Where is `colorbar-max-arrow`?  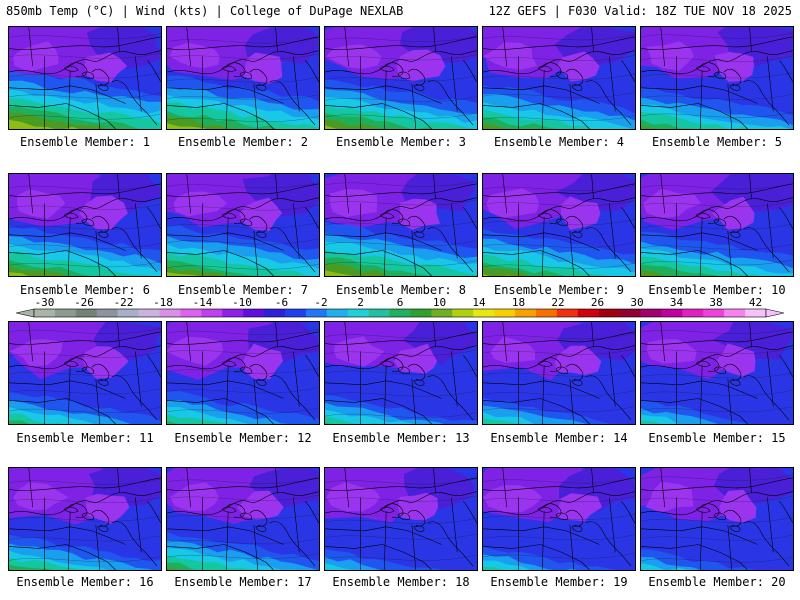
colorbar-max-arrow is located at coordinates (775, 313).